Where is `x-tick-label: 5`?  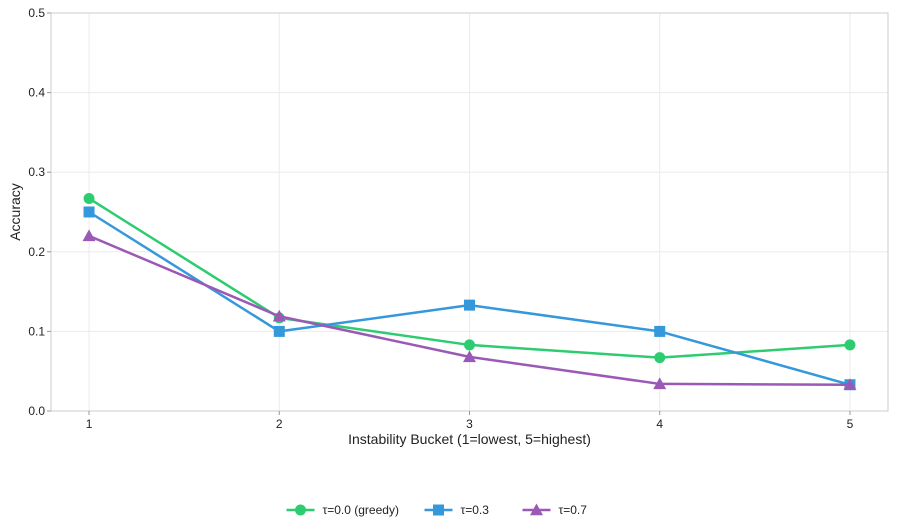
x-tick-label: 5 is located at coordinates (850, 424).